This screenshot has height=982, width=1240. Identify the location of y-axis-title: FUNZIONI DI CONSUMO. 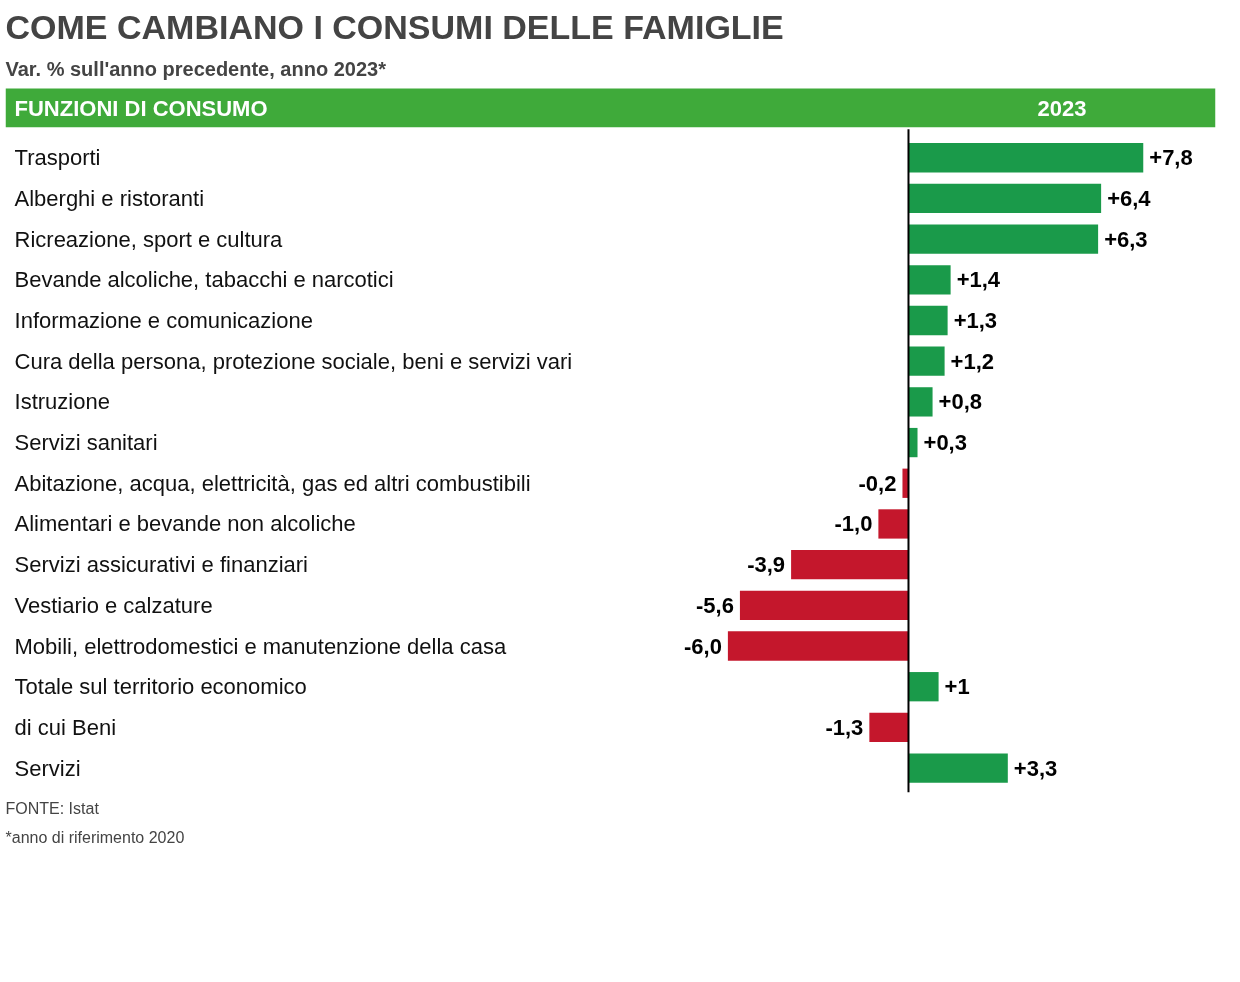
(141, 108).